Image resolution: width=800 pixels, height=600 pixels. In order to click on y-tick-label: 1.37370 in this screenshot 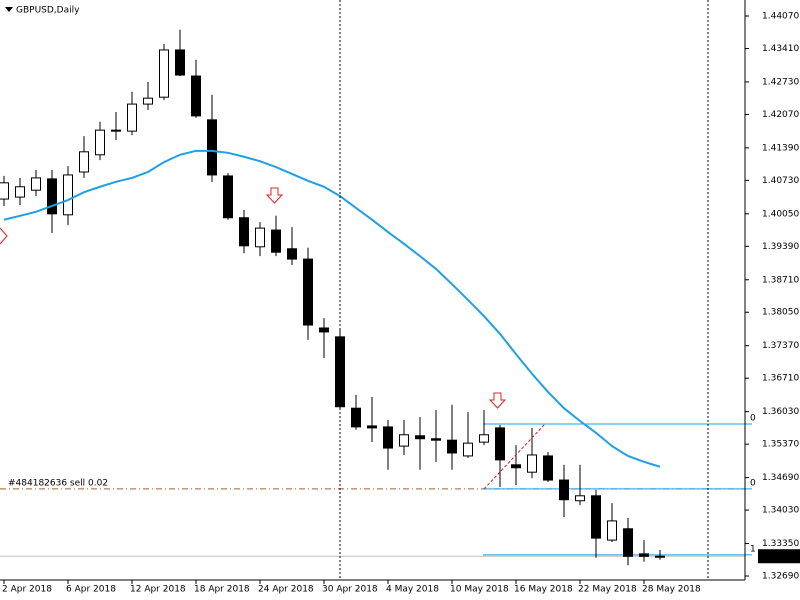, I will do `click(780, 346)`.